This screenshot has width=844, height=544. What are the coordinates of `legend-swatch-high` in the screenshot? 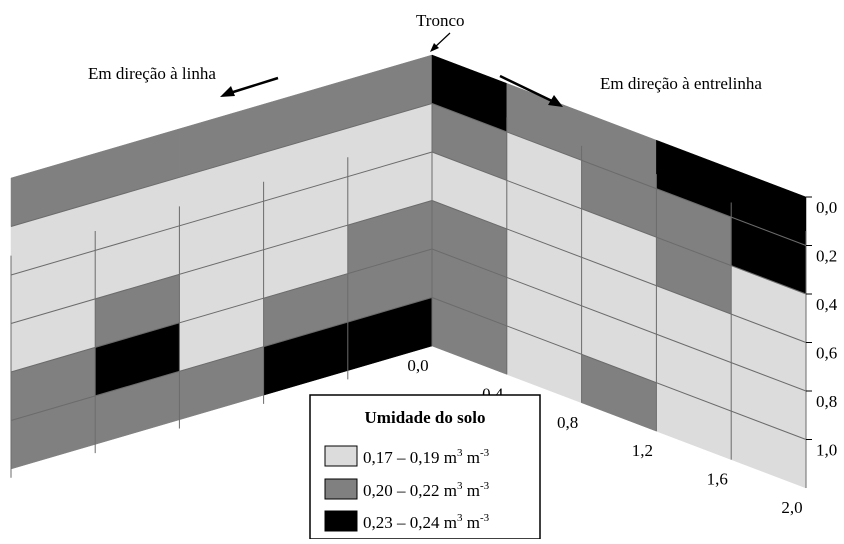 It's located at (341, 521).